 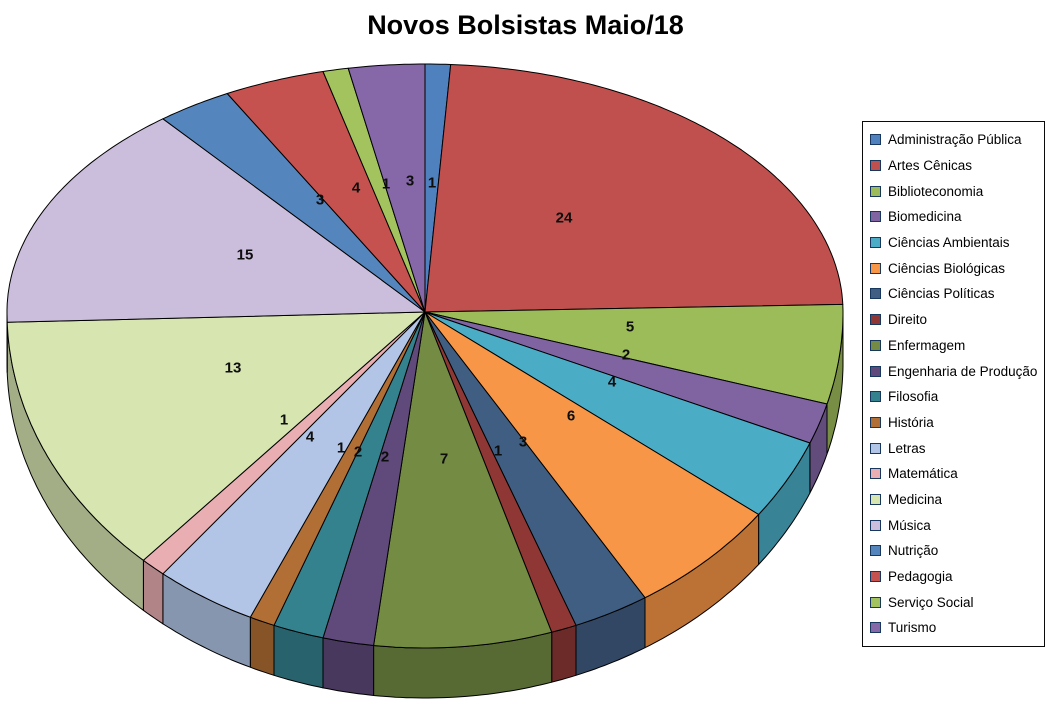 What do you see at coordinates (963, 371) in the screenshot?
I see `legend-item-label: Engenharia de Produção` at bounding box center [963, 371].